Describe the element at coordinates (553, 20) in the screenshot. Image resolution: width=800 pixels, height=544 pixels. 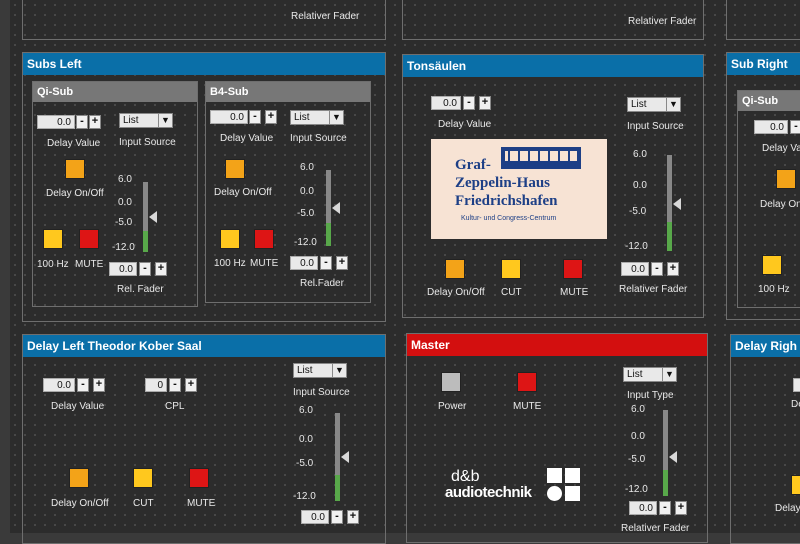
I see `top-mid-panel-partial: Relativer Fader` at that location.